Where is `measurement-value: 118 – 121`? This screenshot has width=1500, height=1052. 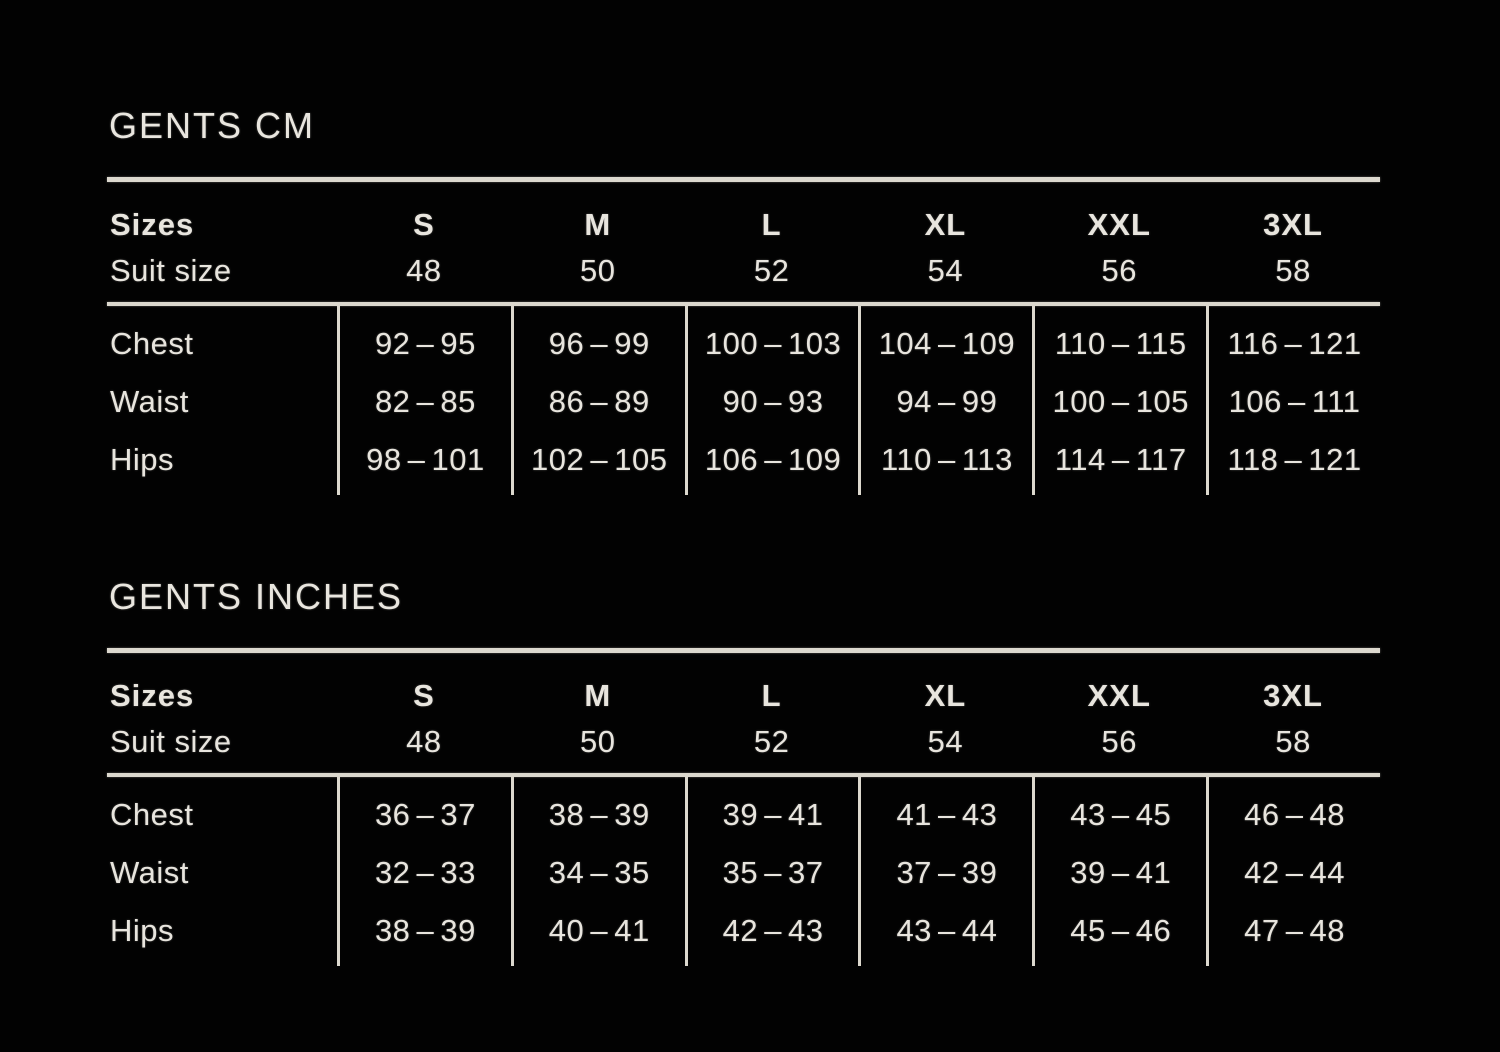
measurement-value: 118 – 121 is located at coordinates (1293, 463).